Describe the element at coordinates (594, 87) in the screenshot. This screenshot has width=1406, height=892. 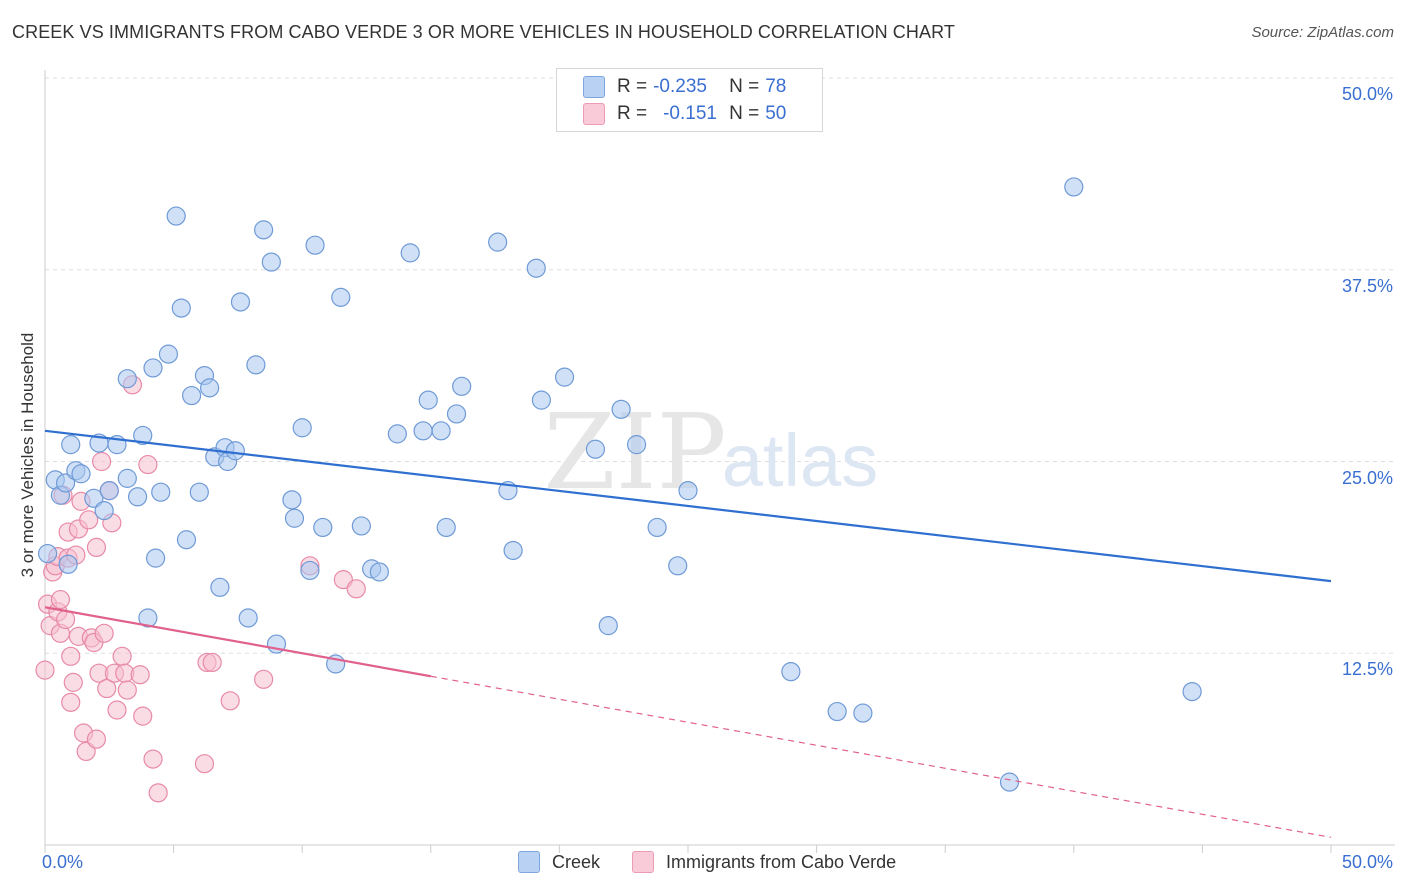
I see `creek-swatch` at that location.